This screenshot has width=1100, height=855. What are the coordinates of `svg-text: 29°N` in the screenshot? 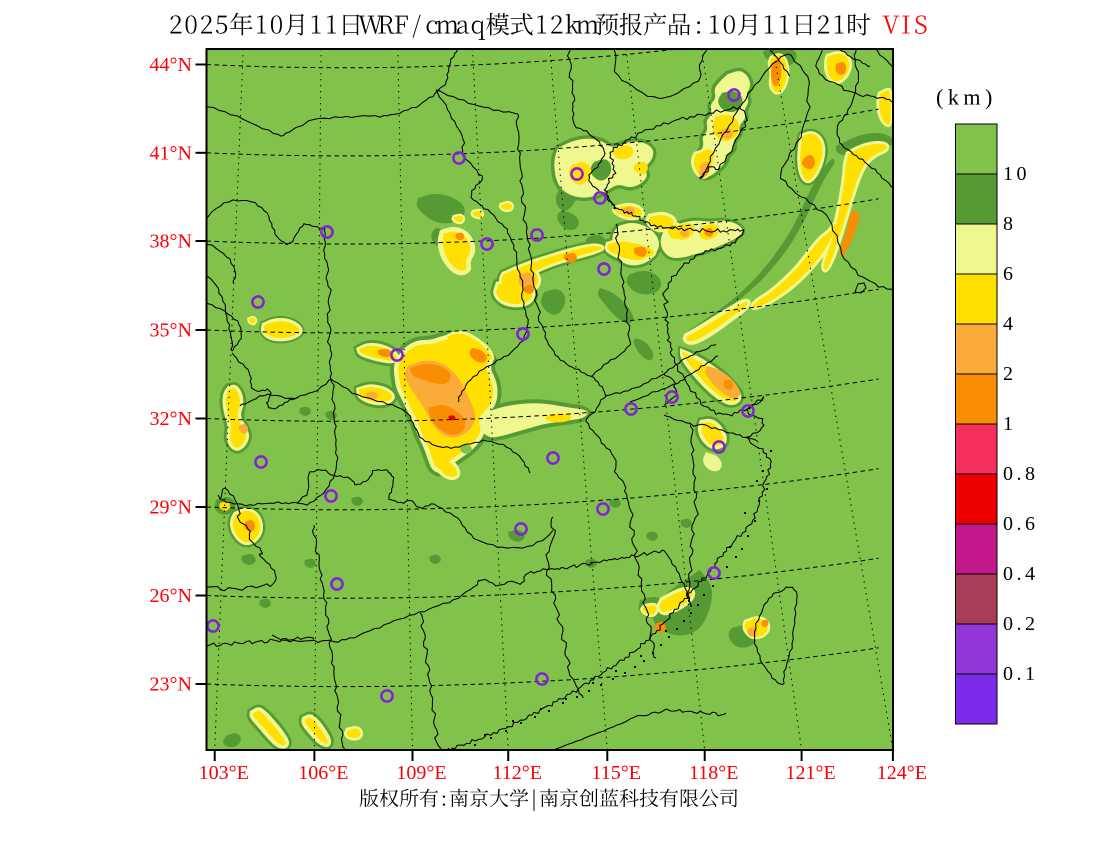 It's located at (171, 508).